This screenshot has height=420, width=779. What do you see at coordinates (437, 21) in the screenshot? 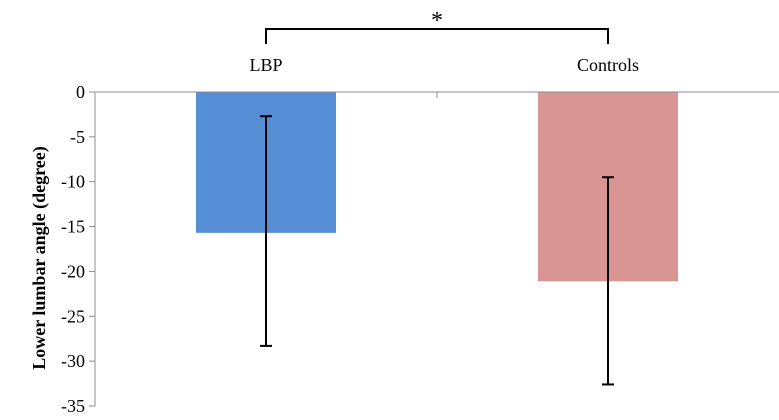
I see `significance-marker: *` at bounding box center [437, 21].